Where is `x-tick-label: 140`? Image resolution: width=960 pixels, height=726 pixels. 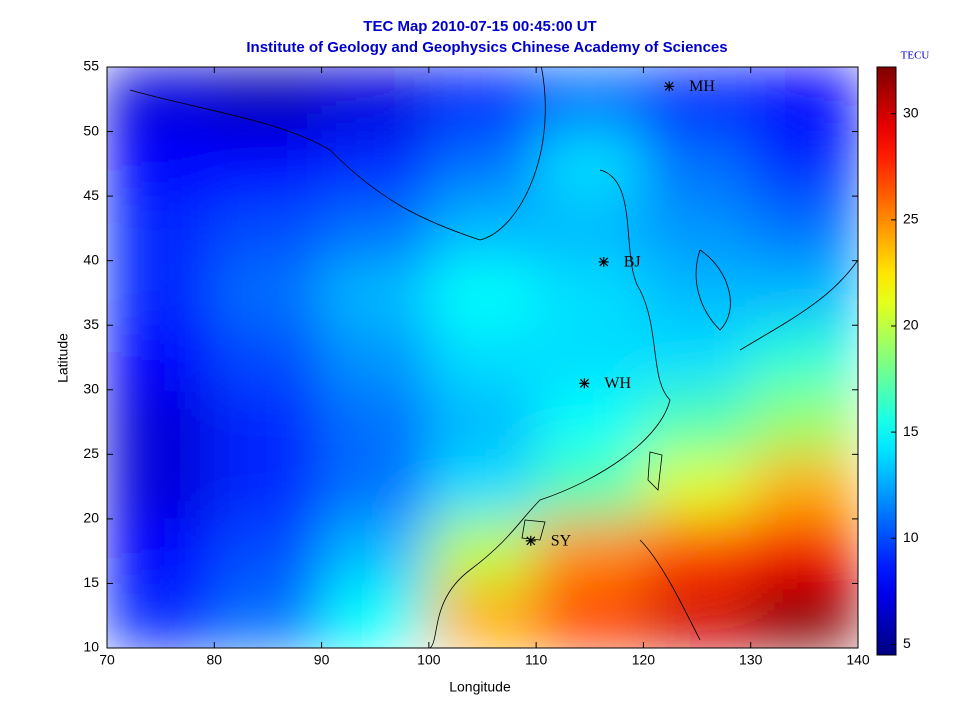
x-tick-label: 140 is located at coordinates (858, 660).